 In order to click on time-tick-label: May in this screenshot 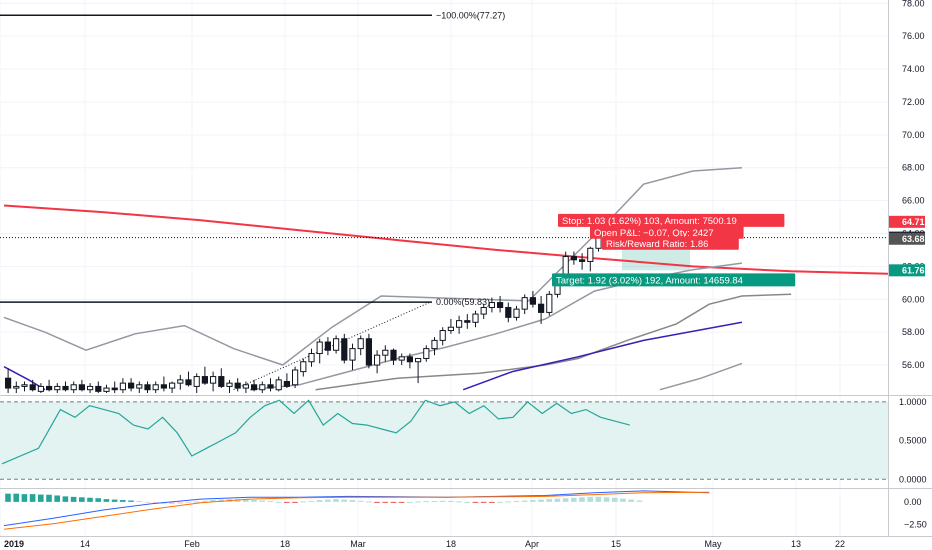, I will do `click(713, 544)`.